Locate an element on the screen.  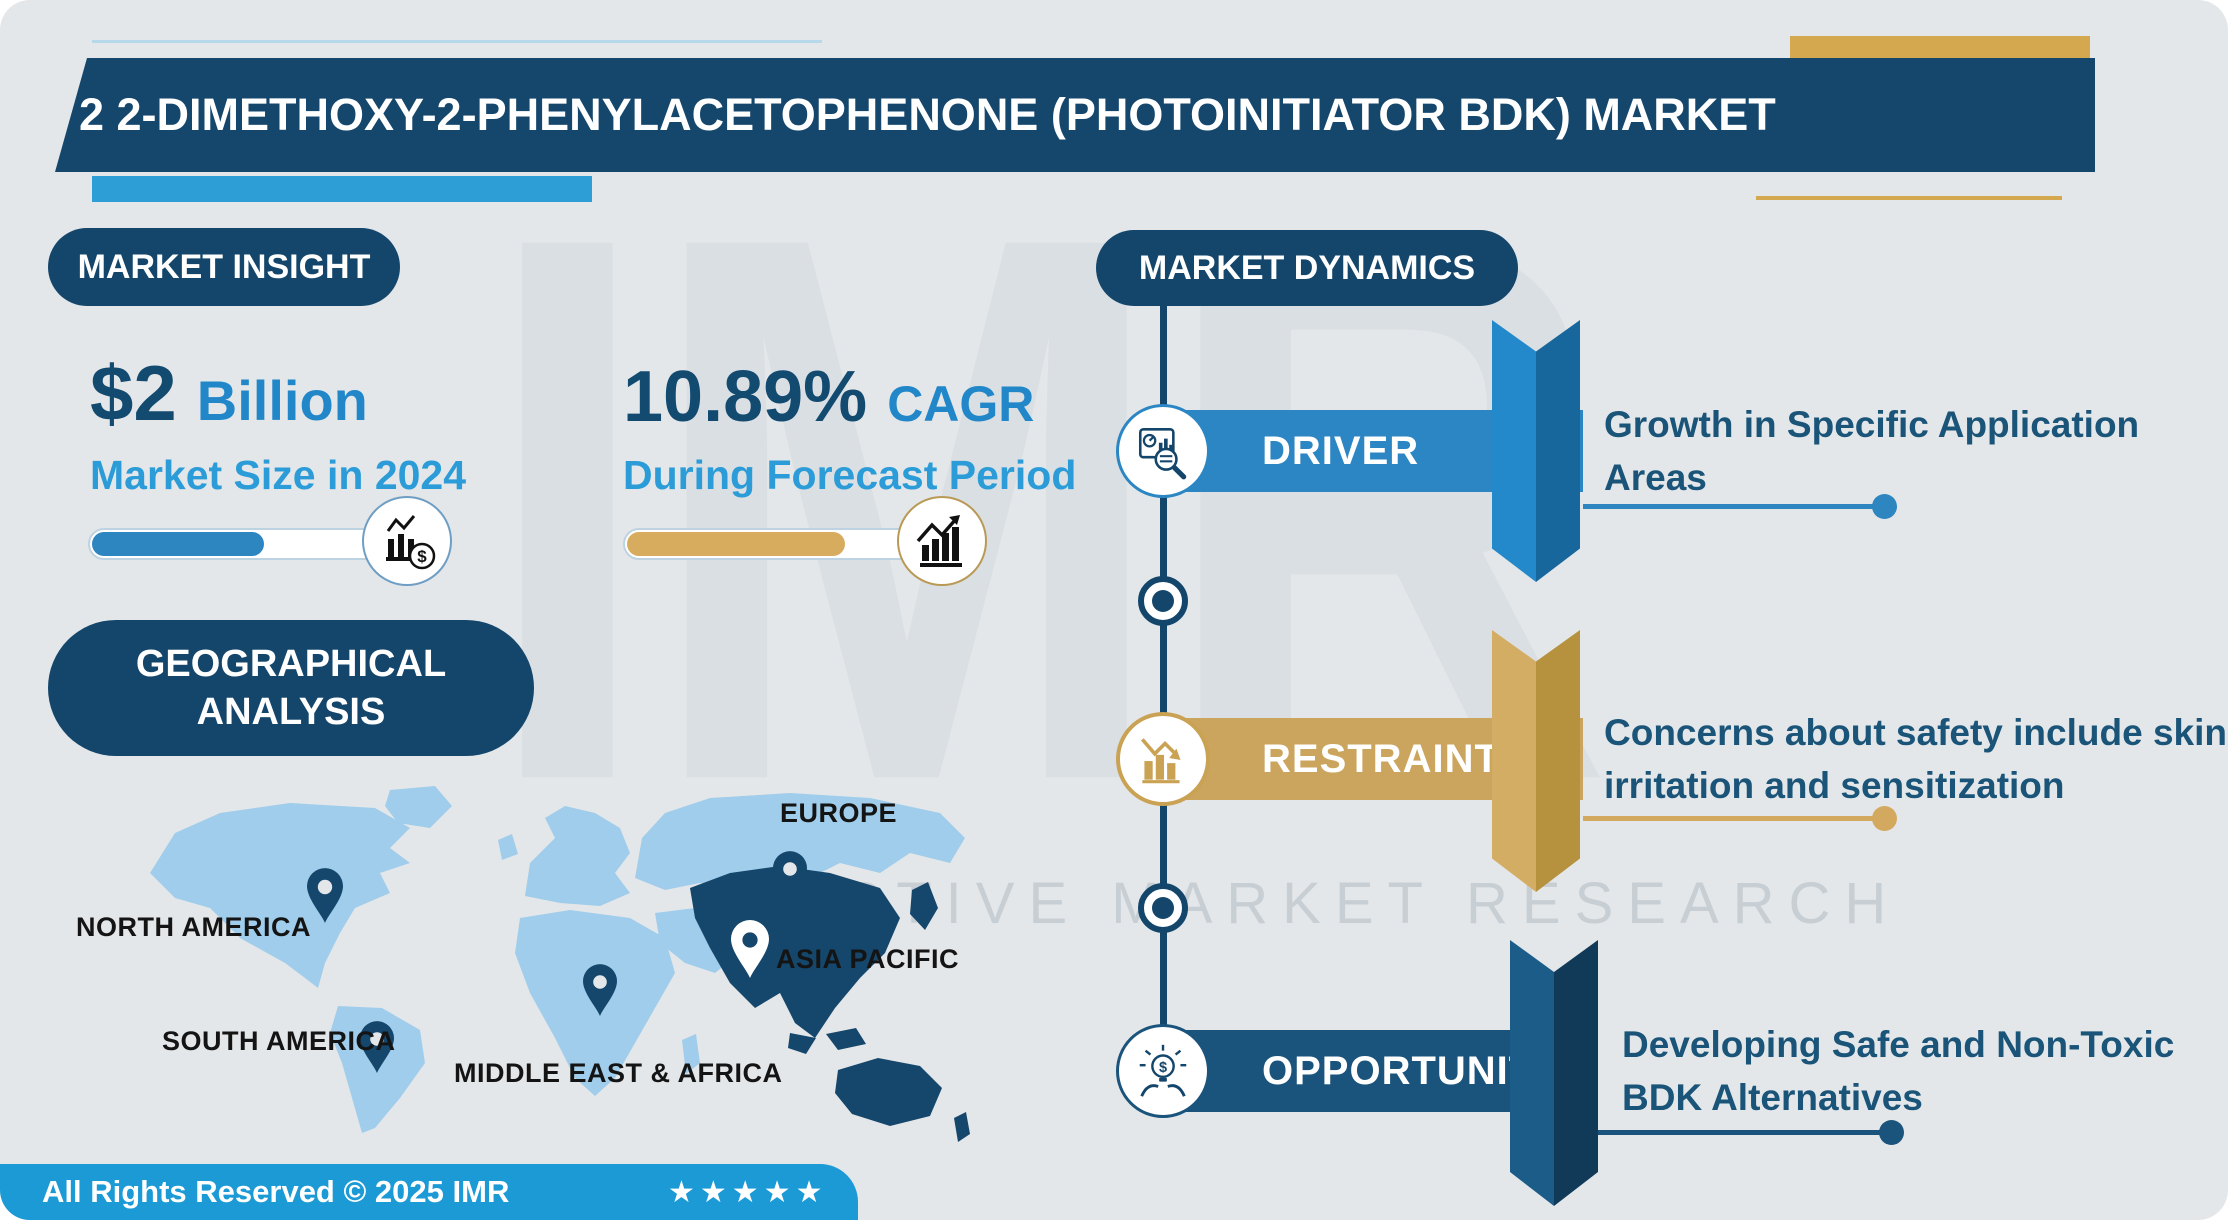
map-greenland is located at coordinates (418, 807).